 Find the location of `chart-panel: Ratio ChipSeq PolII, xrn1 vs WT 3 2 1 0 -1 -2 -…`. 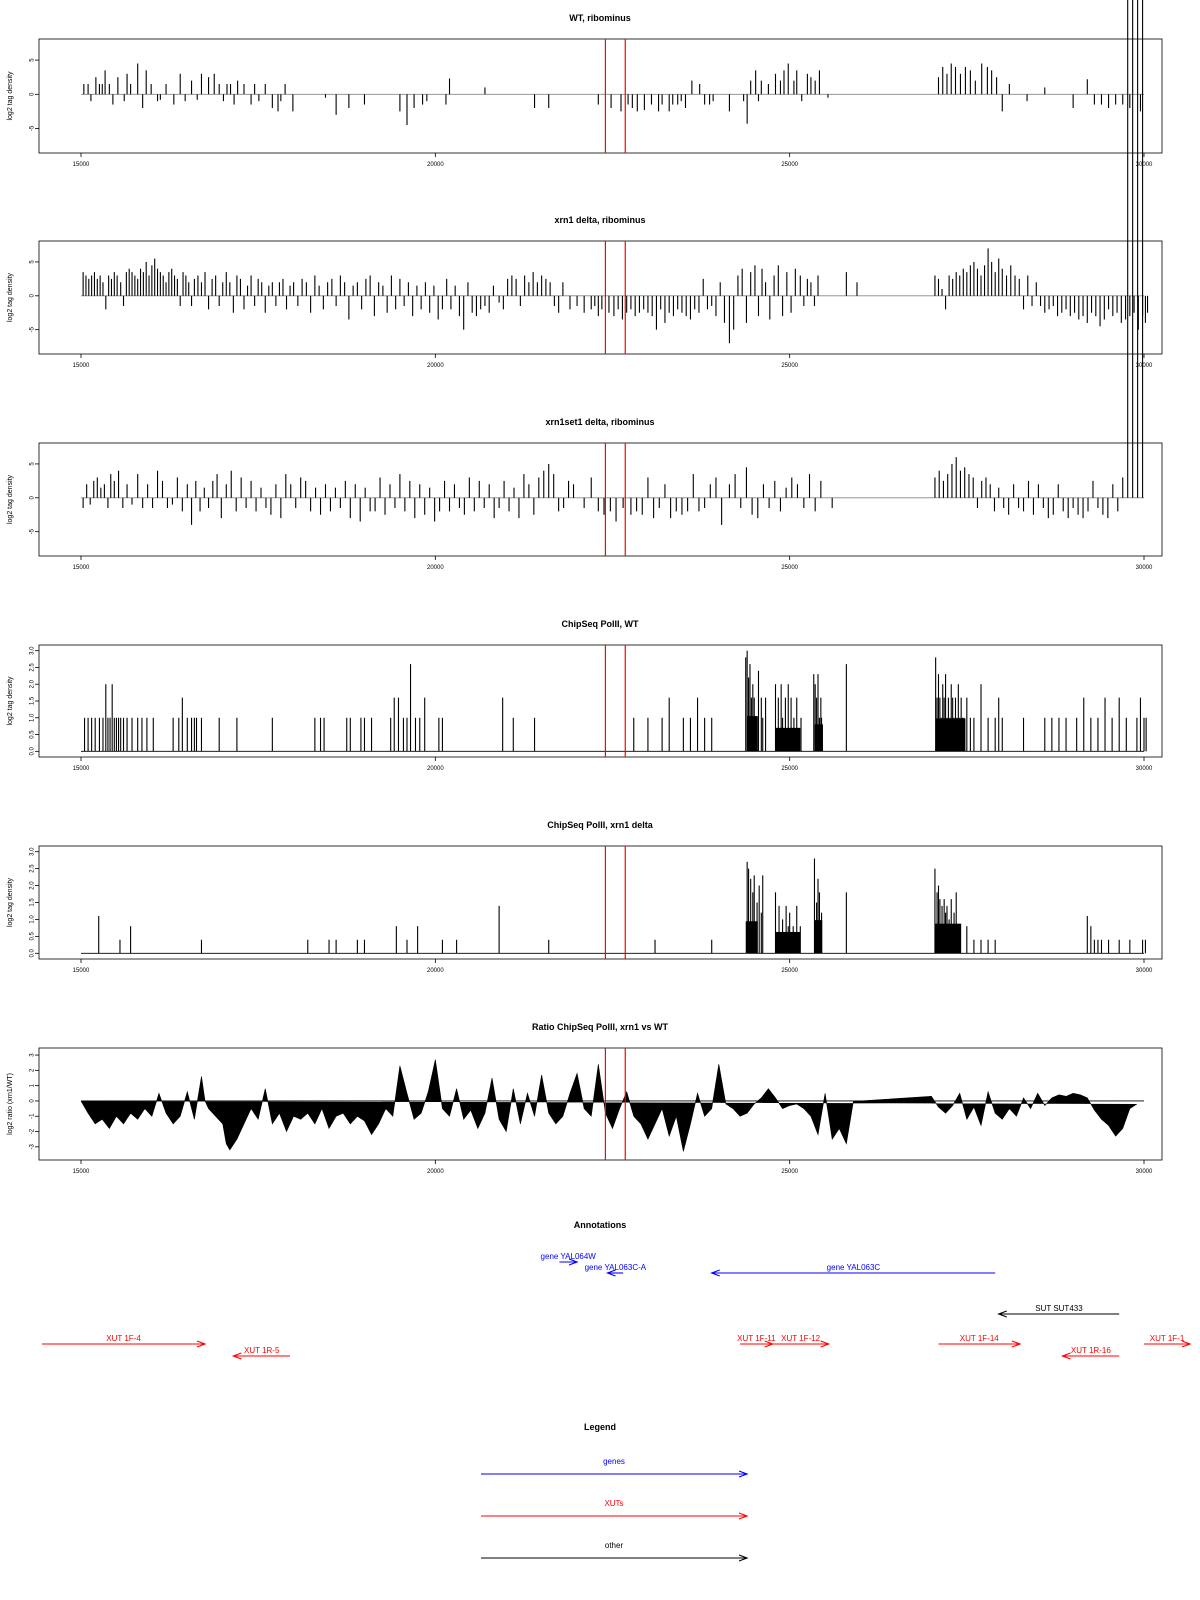

chart-panel: Ratio ChipSeq PolII, xrn1 vs WT 3 2 1 0 -1 -2 -… is located at coordinates (585, 1098).